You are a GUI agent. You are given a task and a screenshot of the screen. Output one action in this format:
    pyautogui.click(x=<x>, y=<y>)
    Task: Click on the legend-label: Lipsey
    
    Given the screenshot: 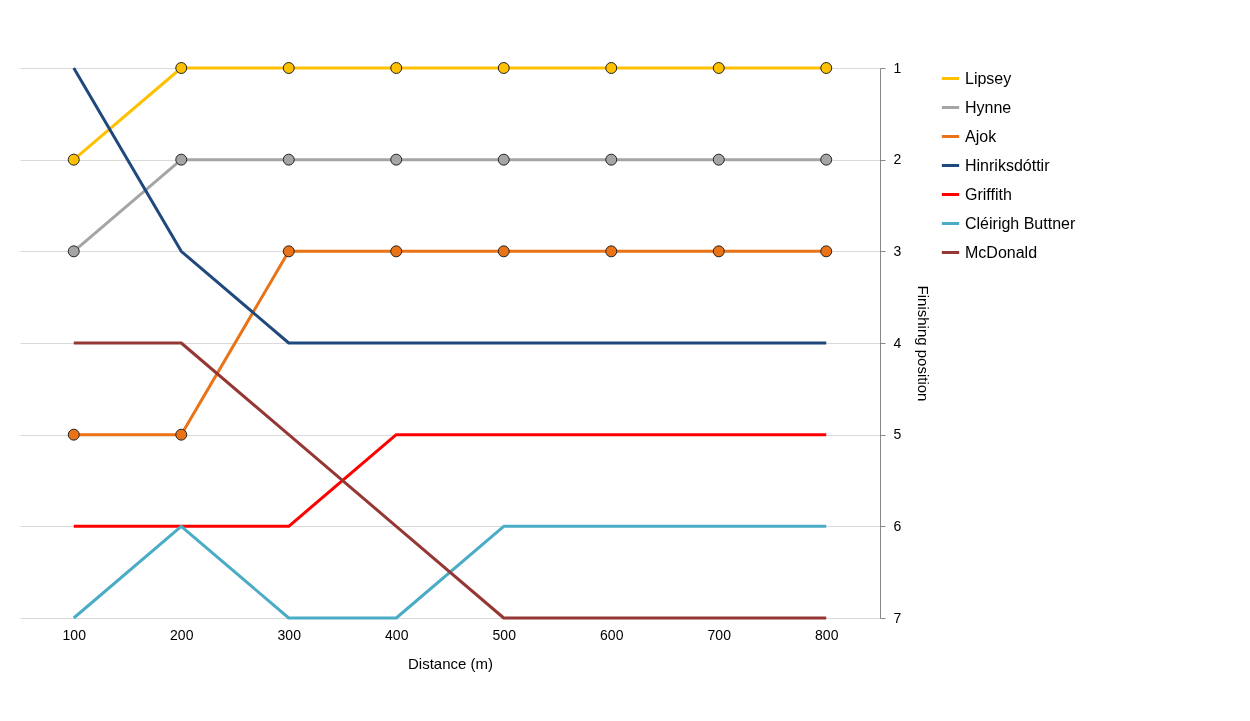 What is the action you would take?
    pyautogui.click(x=988, y=78)
    